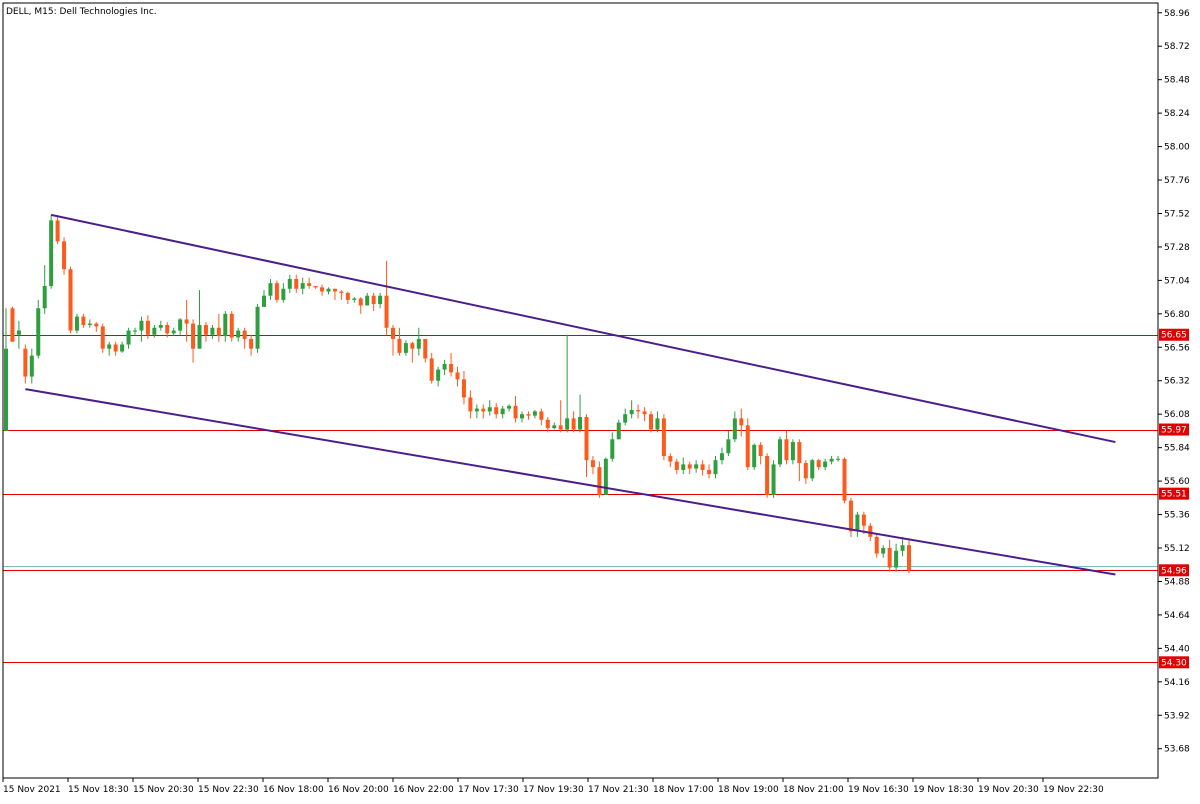 Image resolution: width=1200 pixels, height=804 pixels. What do you see at coordinates (878, 790) in the screenshot?
I see `x-tick-label: 19 Nov 16:30` at bounding box center [878, 790].